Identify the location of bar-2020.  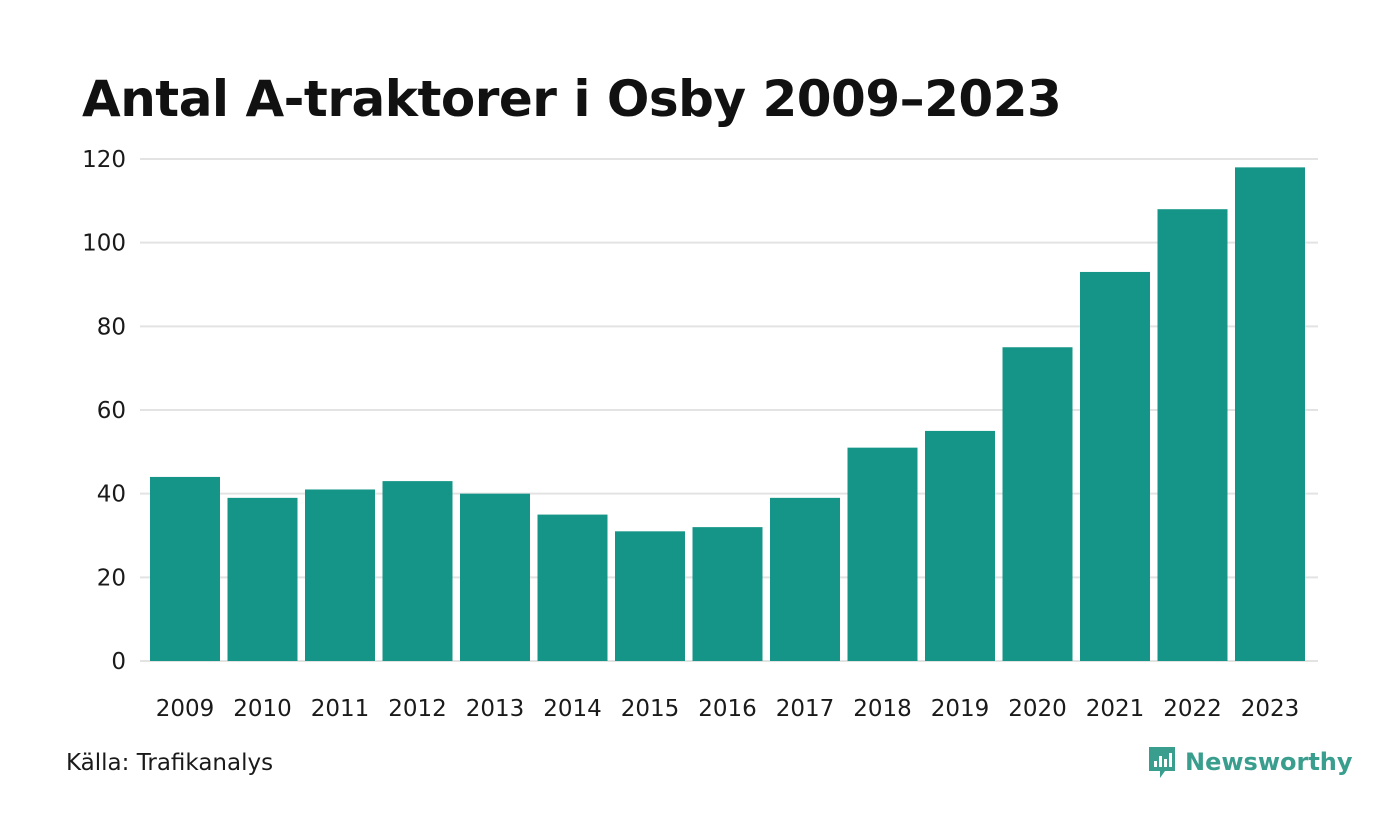
(1037, 504).